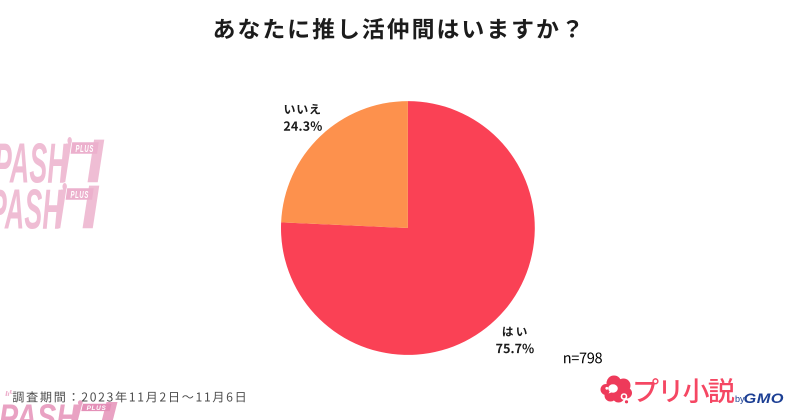  What do you see at coordinates (764, 399) in the screenshot?
I see `svg-text: GMO` at bounding box center [764, 399].